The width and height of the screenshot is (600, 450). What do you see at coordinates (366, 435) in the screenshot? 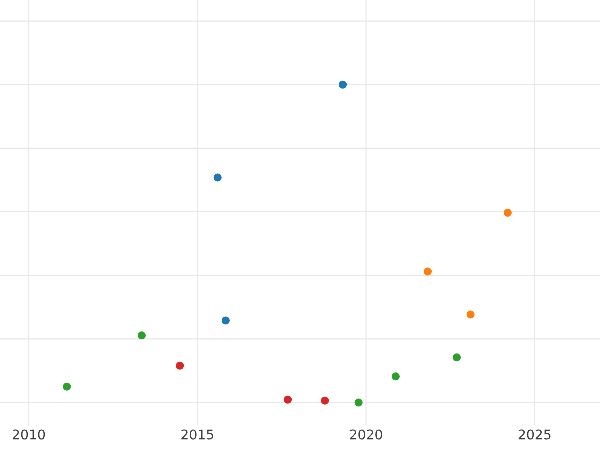
I see `x-tick-label: 2020` at bounding box center [366, 435].